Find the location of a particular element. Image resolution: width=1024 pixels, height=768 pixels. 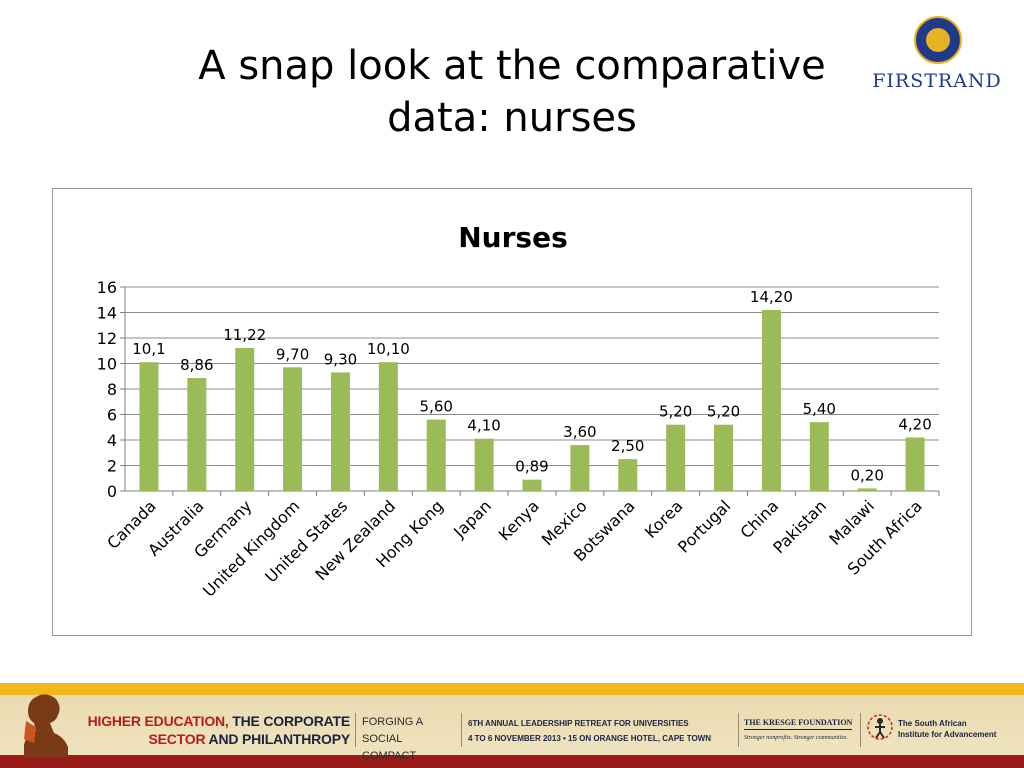

y-tick-label: 2 is located at coordinates (112, 466).